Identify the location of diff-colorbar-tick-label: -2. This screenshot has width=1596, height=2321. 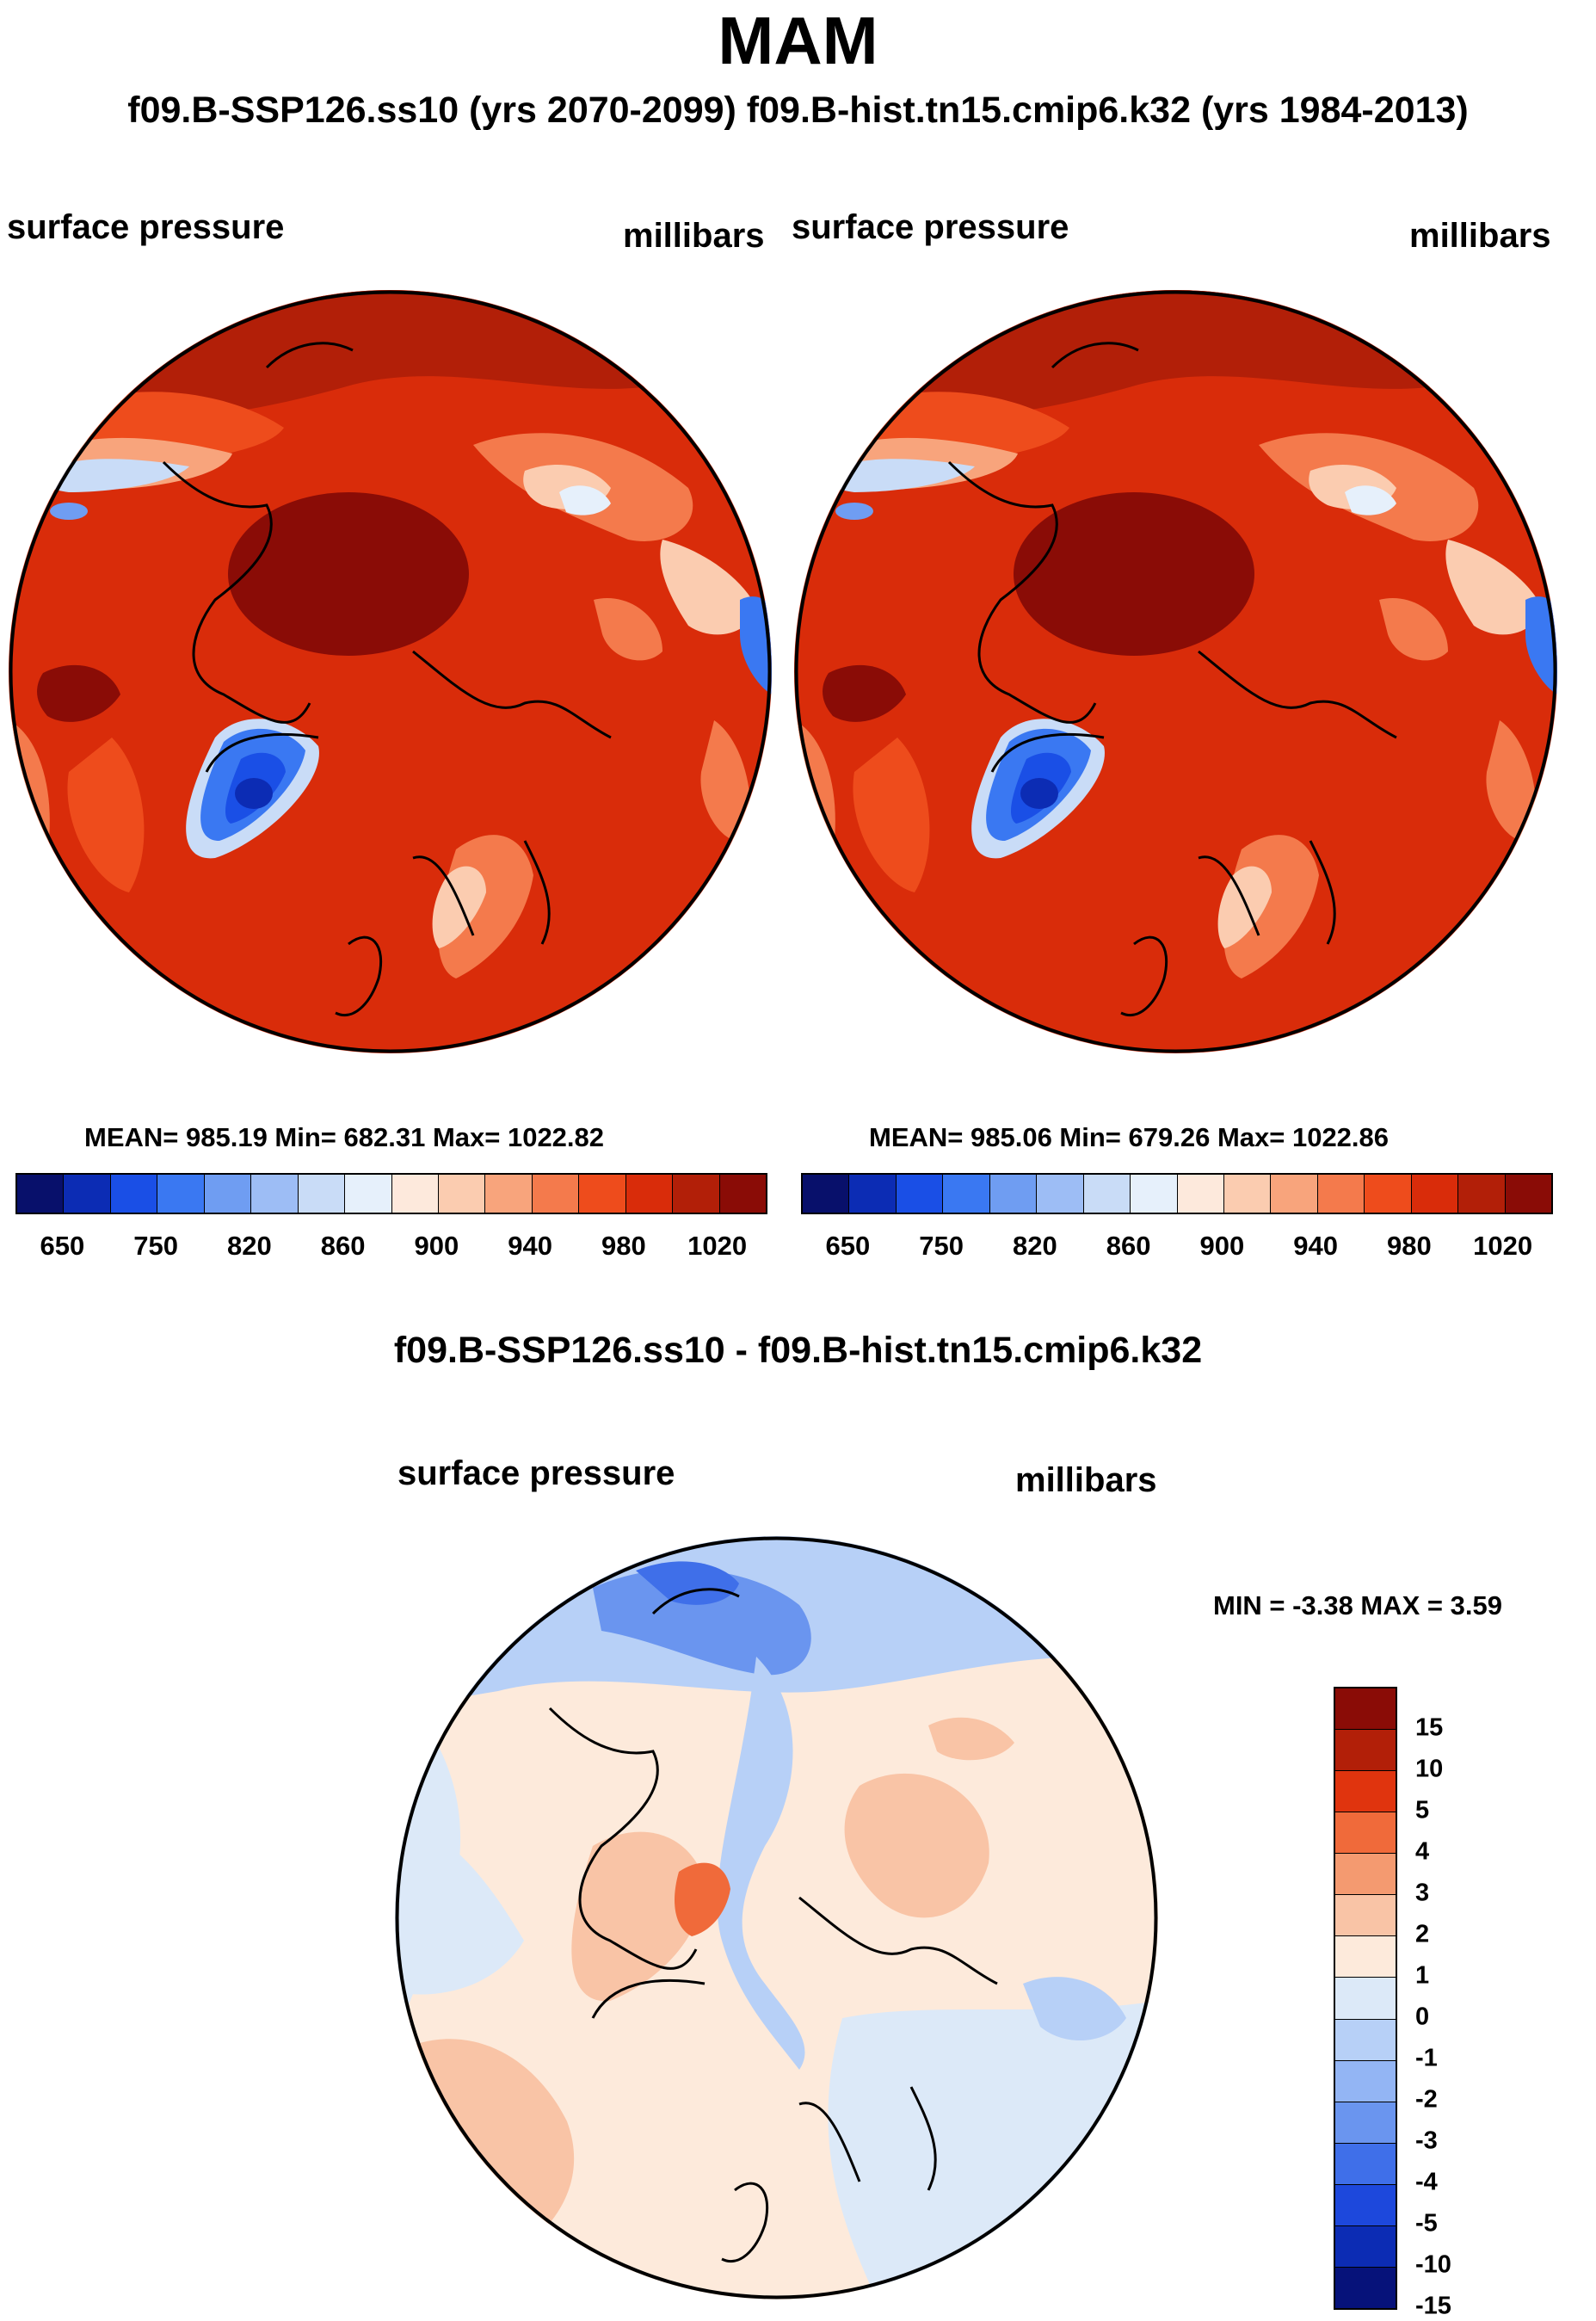
(1426, 2099).